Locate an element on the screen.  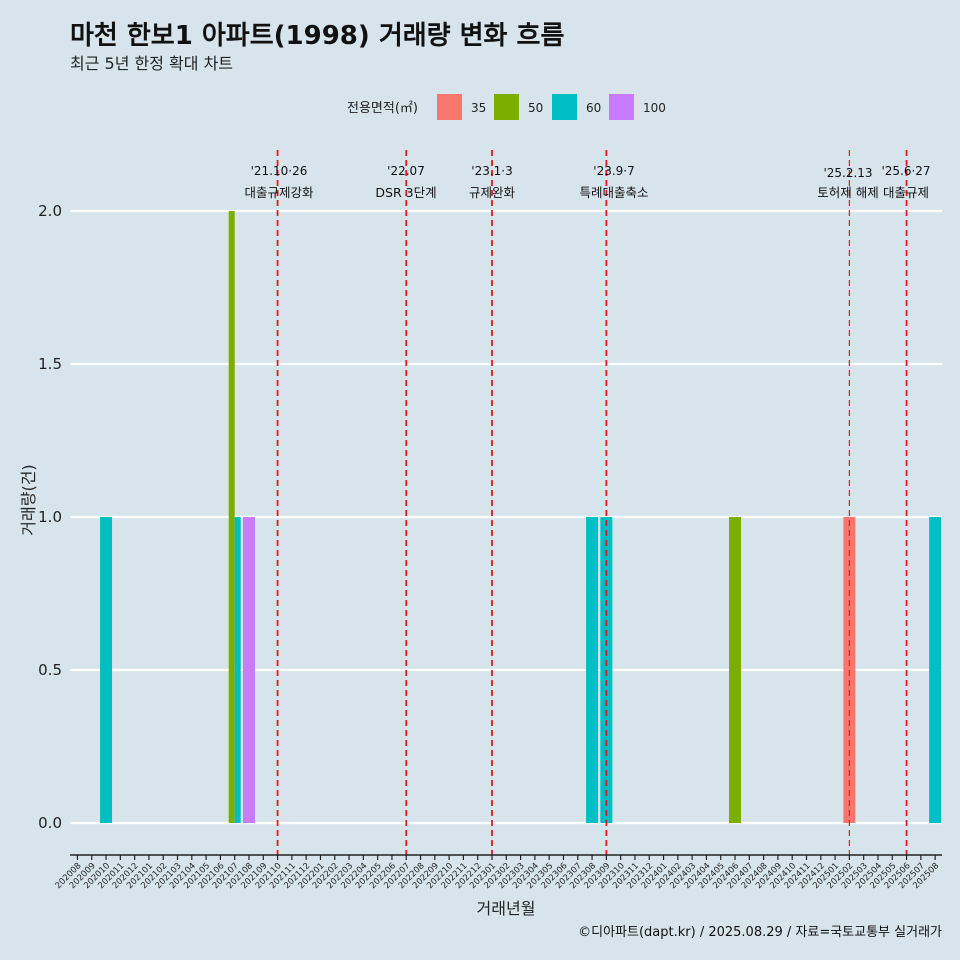
x-axis-title: 거래년월 is located at coordinates (506, 908).